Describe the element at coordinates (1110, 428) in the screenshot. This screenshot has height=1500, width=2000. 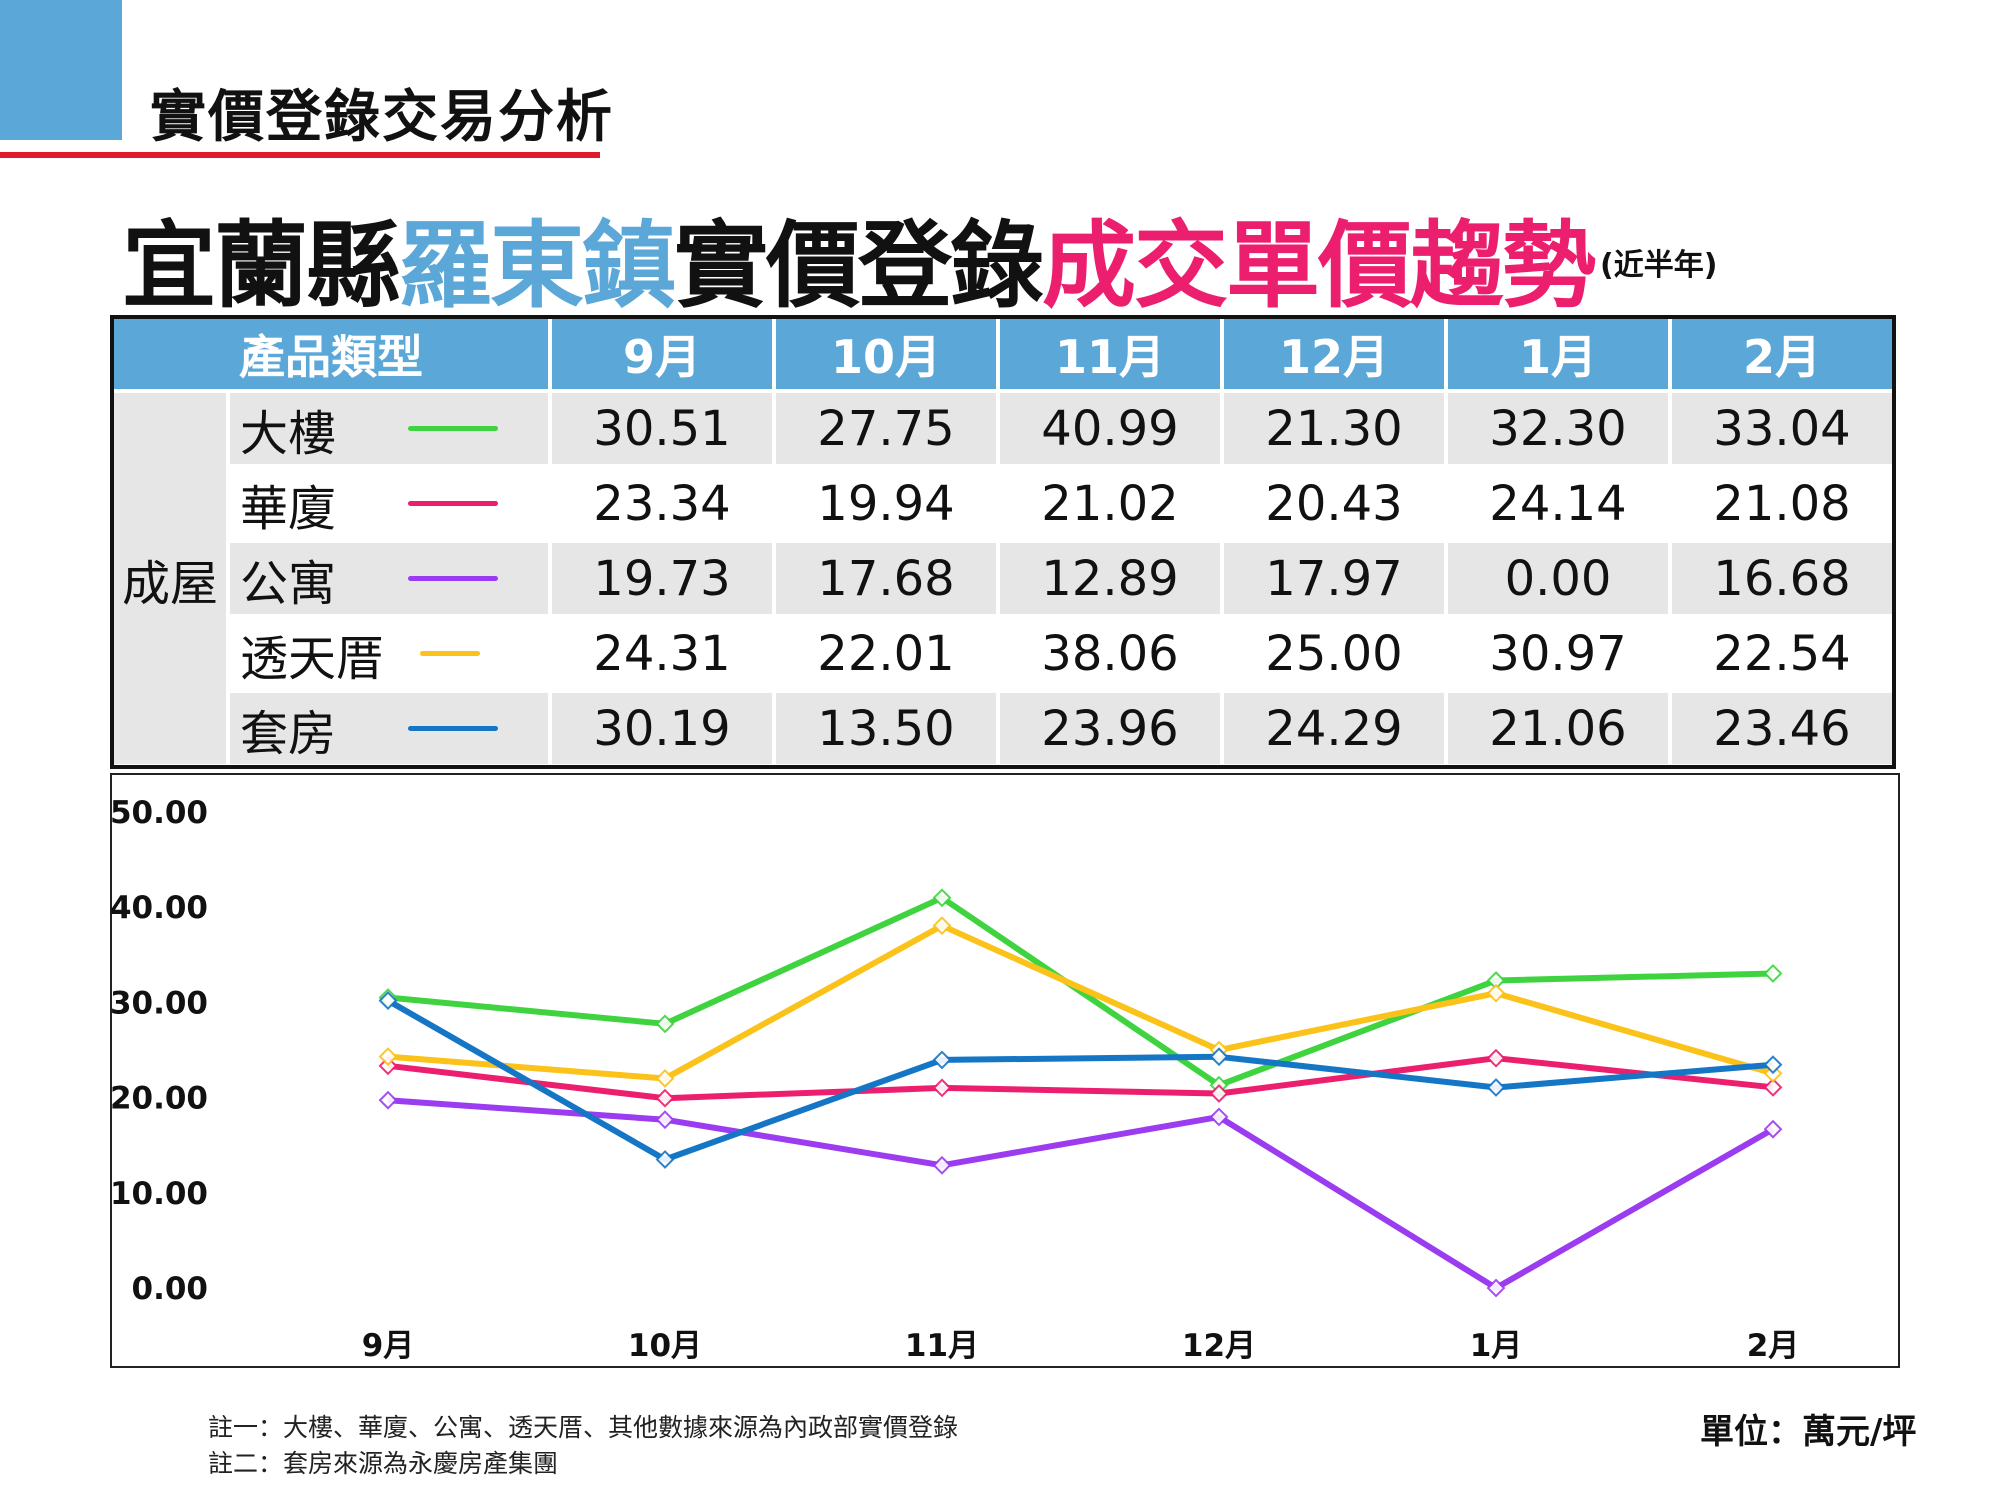
I see `value-cell: 40.99` at that location.